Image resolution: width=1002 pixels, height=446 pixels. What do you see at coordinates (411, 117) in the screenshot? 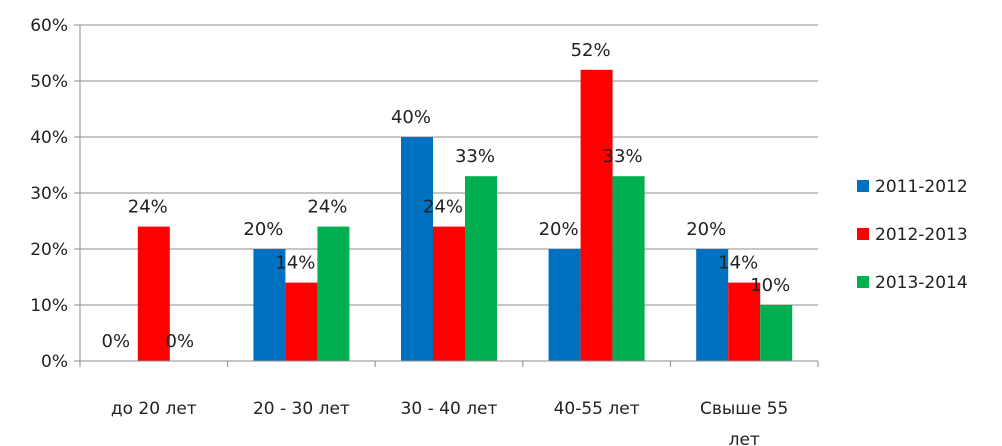
I see `data-label-2011-2012-3: 40%` at bounding box center [411, 117].